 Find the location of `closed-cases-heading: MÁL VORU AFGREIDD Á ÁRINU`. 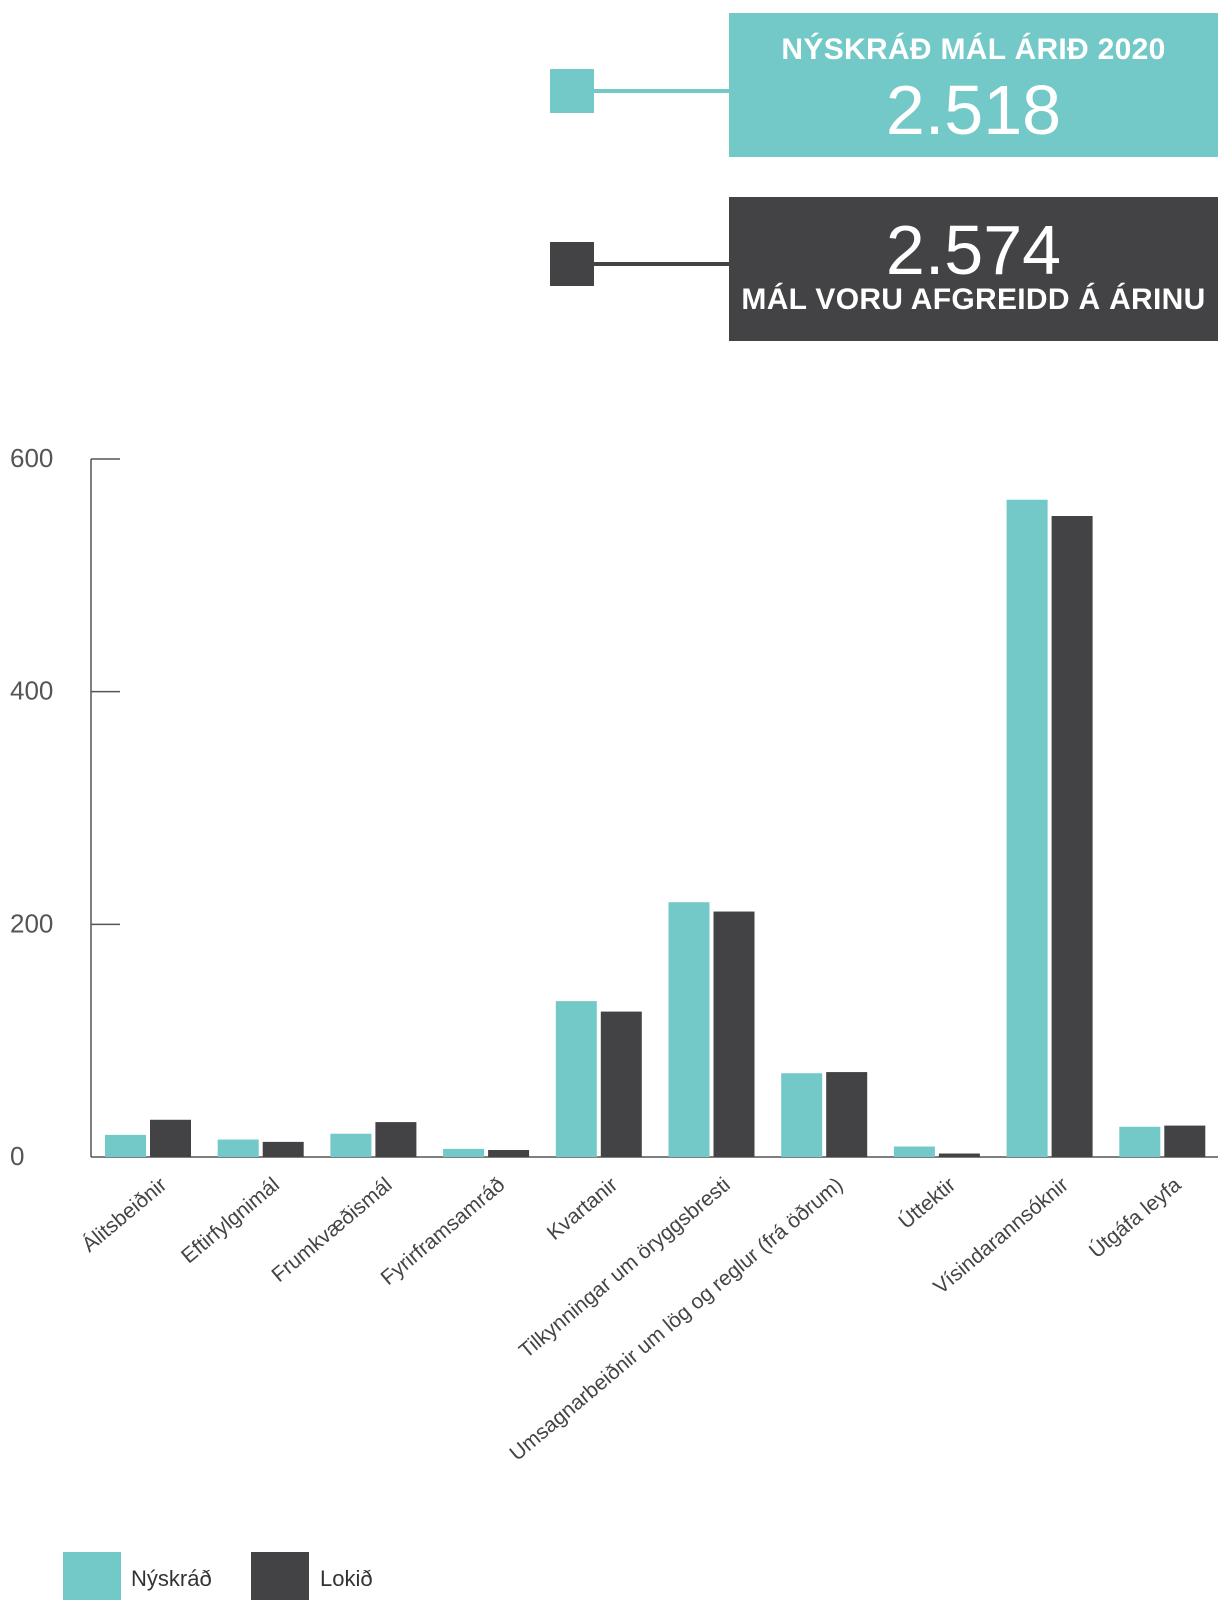

closed-cases-heading: MÁL VORU AFGREIDD Á ÁRINU is located at coordinates (973, 299).